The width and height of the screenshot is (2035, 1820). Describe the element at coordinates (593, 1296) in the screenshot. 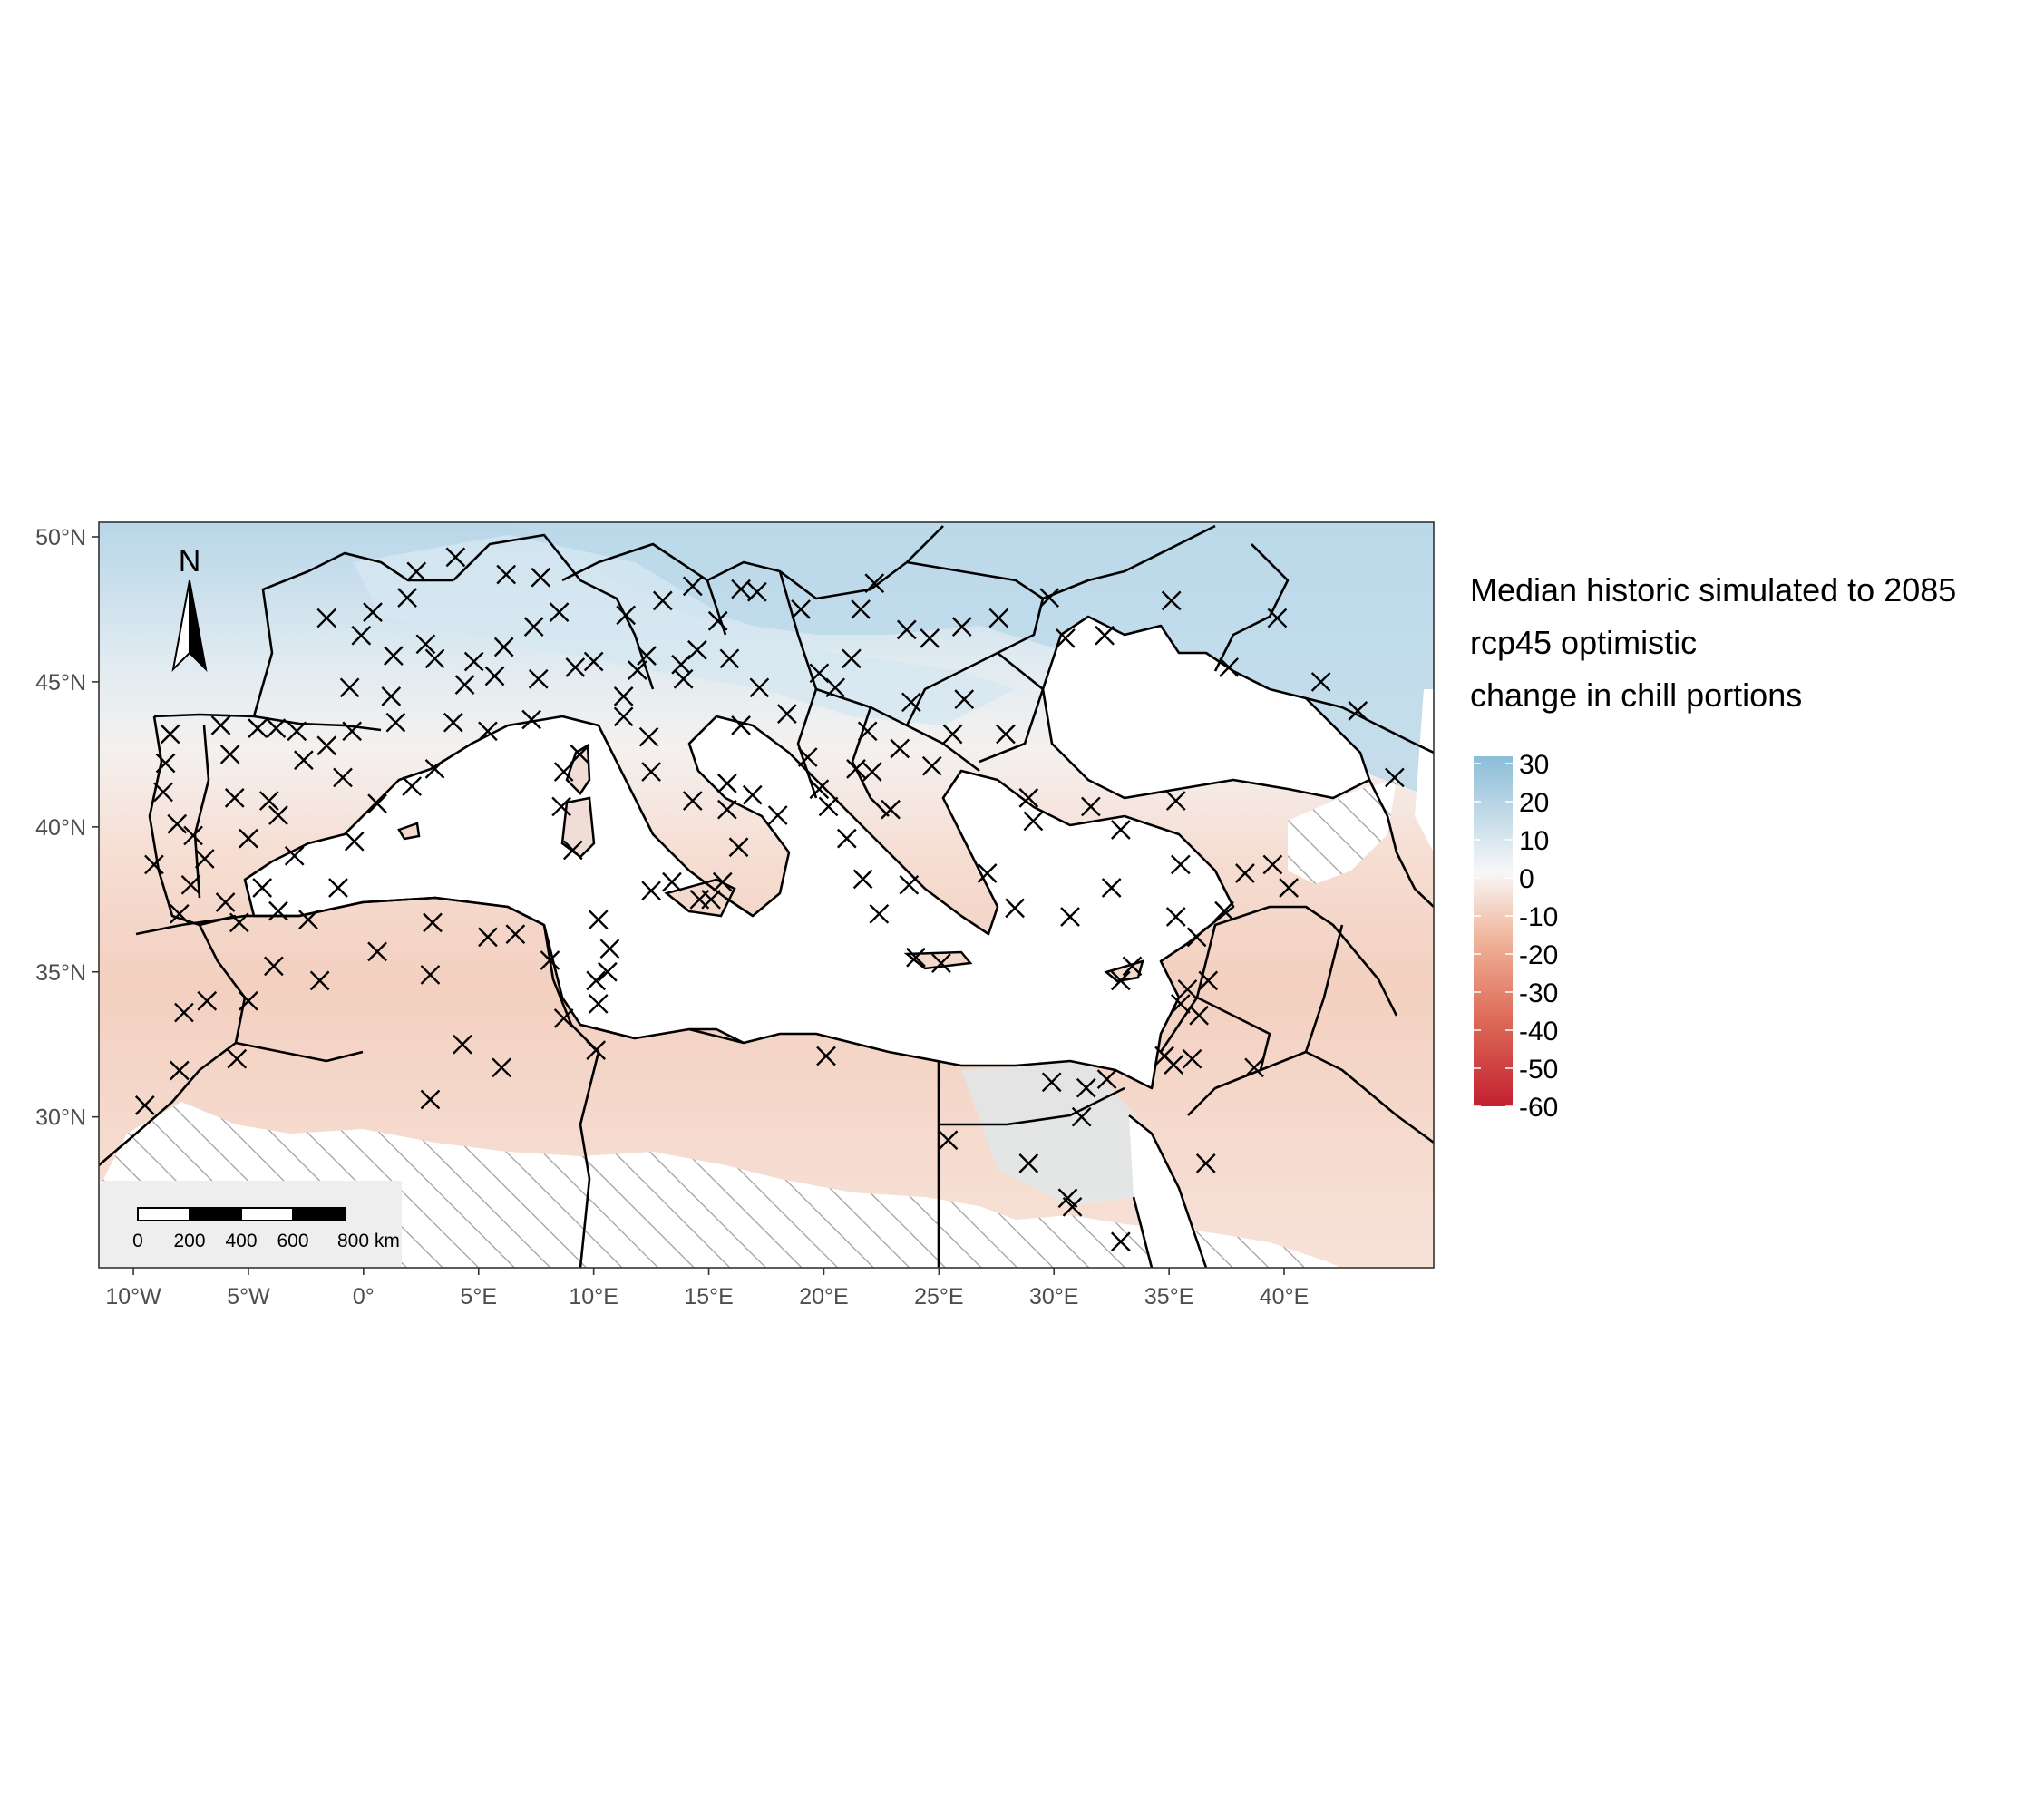

I see `x-tick-label: 10°E` at that location.